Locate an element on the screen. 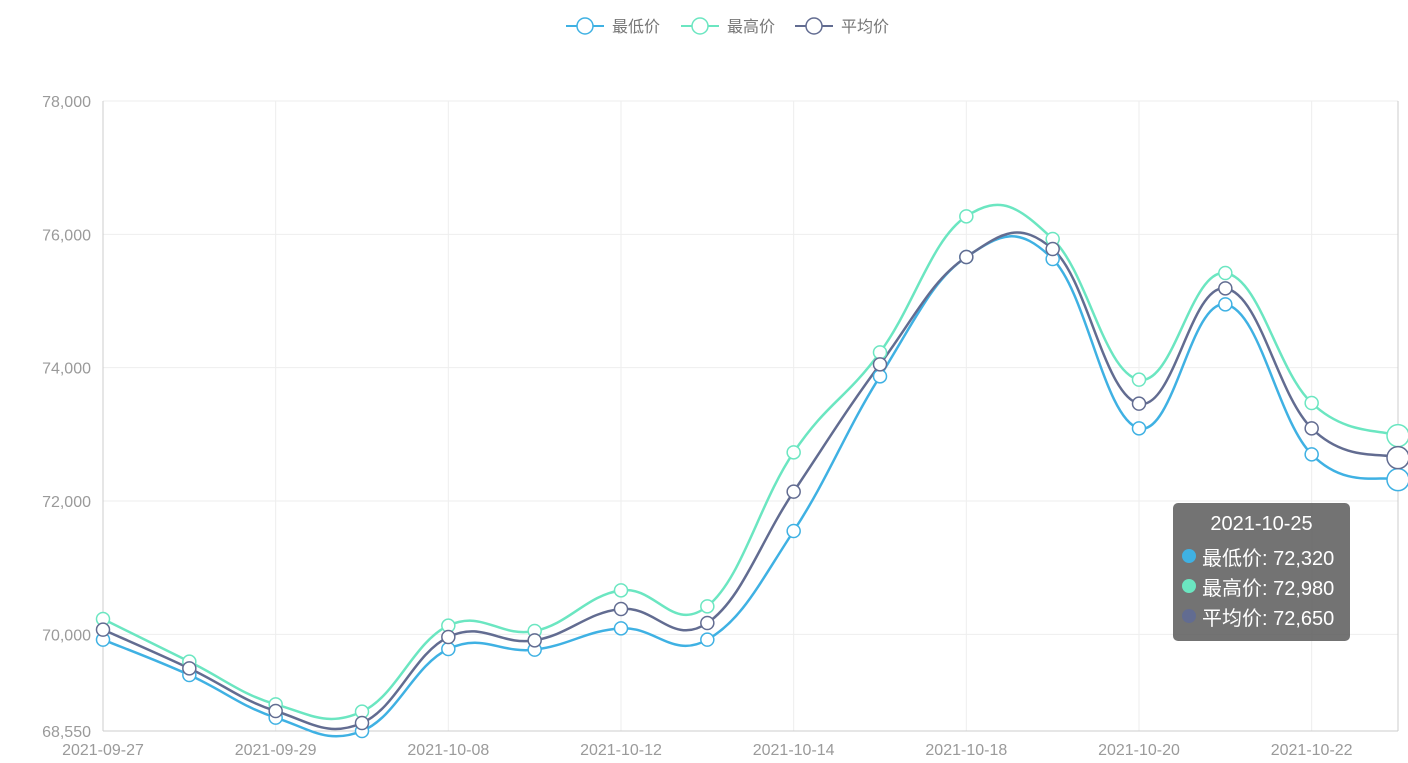 Image resolution: width=1408 pixels, height=763 pixels. y-tick-label: 76,000 is located at coordinates (66, 235).